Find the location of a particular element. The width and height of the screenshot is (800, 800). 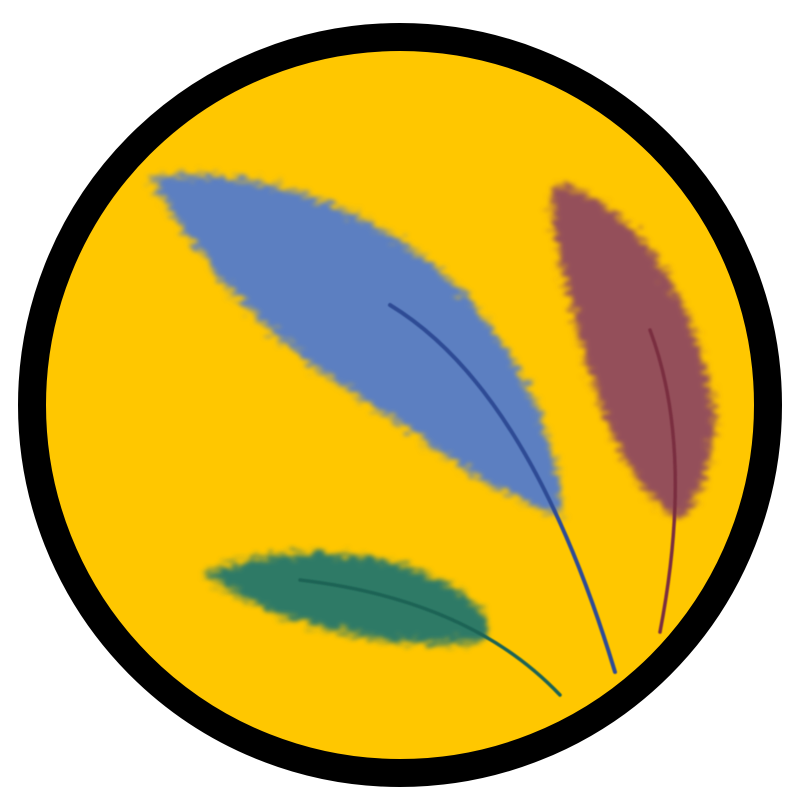

green-feather is located at coordinates (383, 624).